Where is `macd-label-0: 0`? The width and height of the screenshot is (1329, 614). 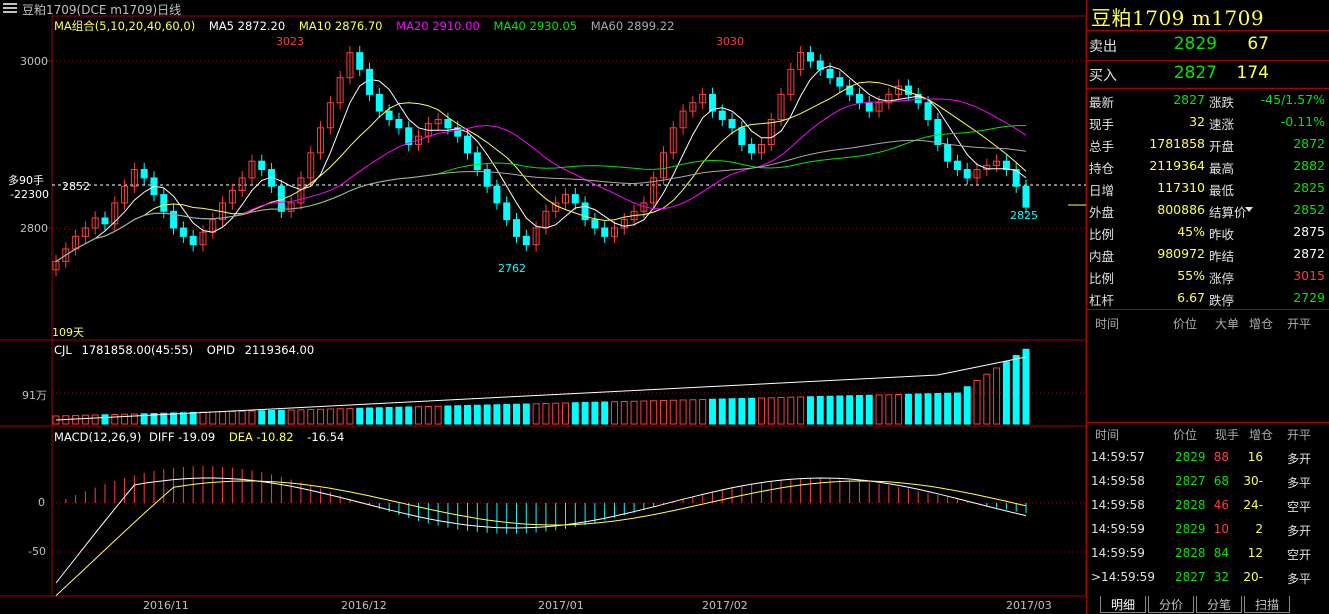
macd-label-0: 0 is located at coordinates (41, 502).